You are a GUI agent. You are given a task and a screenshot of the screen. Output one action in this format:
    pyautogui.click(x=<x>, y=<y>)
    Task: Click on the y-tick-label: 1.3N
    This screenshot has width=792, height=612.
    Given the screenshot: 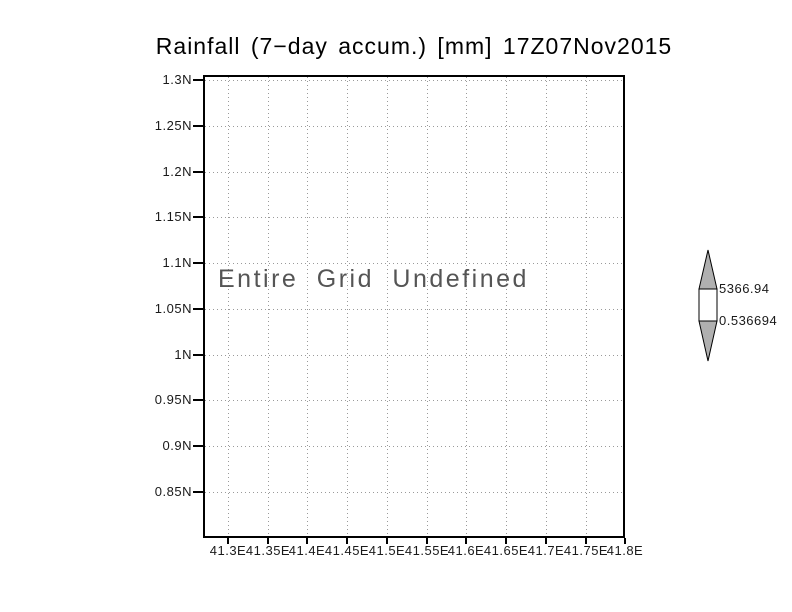 What is the action you would take?
    pyautogui.click(x=177, y=79)
    